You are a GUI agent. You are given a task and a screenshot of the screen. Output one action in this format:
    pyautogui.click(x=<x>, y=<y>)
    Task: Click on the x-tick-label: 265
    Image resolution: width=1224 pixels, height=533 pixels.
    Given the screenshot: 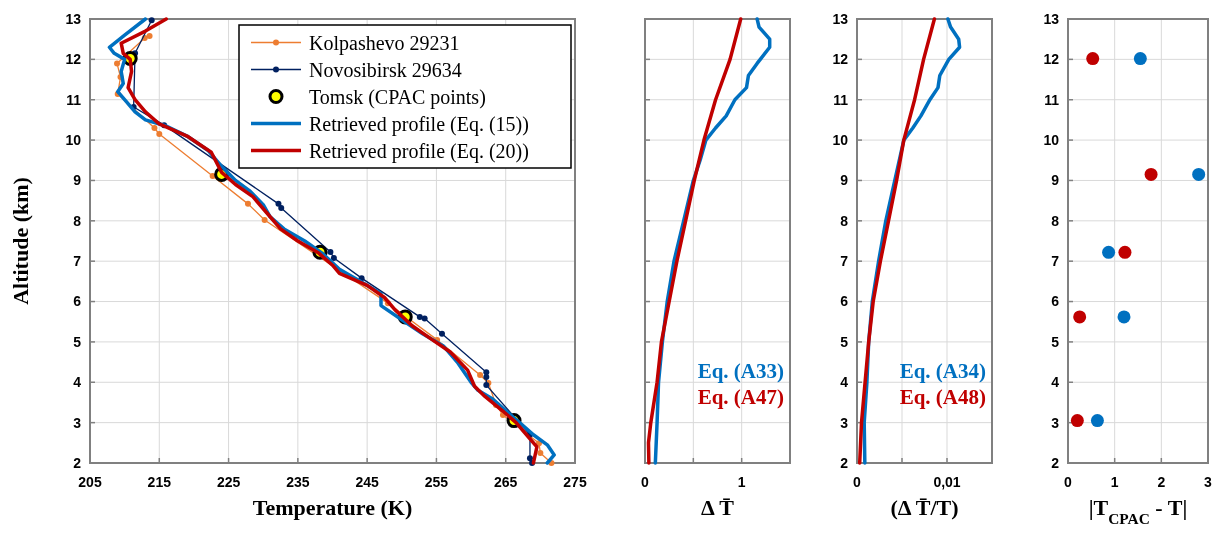 What is the action you would take?
    pyautogui.click(x=506, y=482)
    